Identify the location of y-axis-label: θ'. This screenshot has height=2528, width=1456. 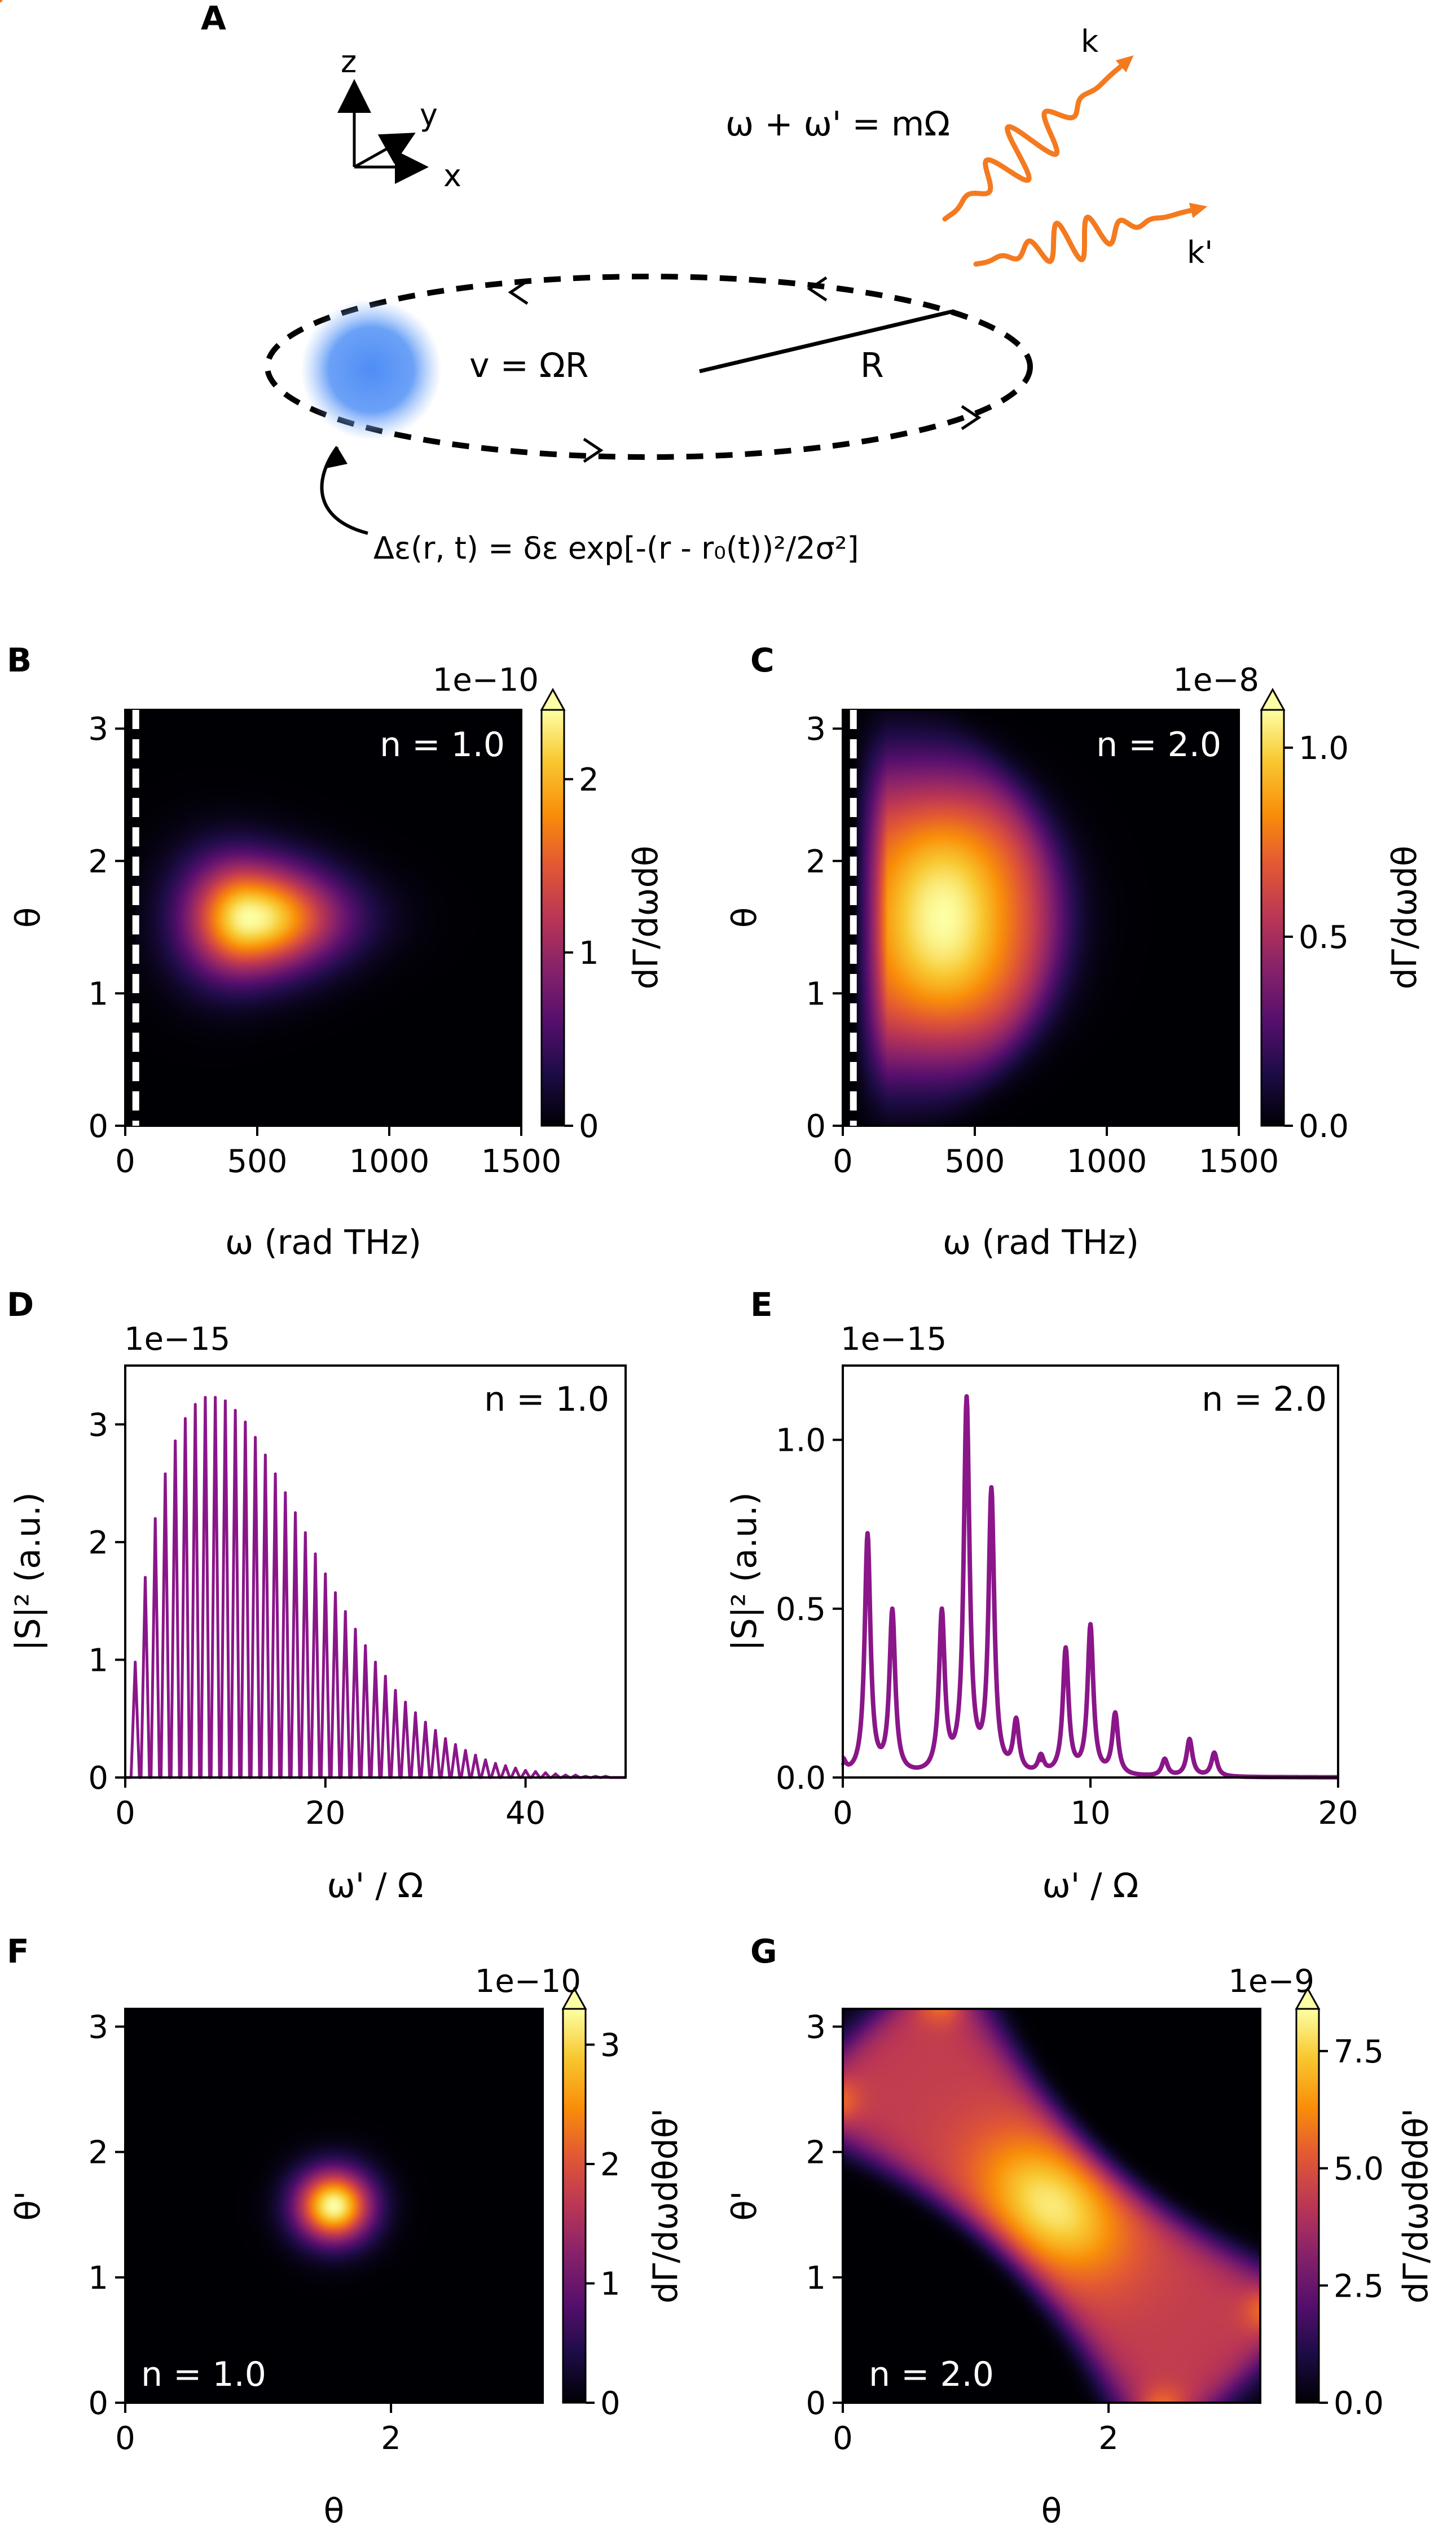
(744, 2205).